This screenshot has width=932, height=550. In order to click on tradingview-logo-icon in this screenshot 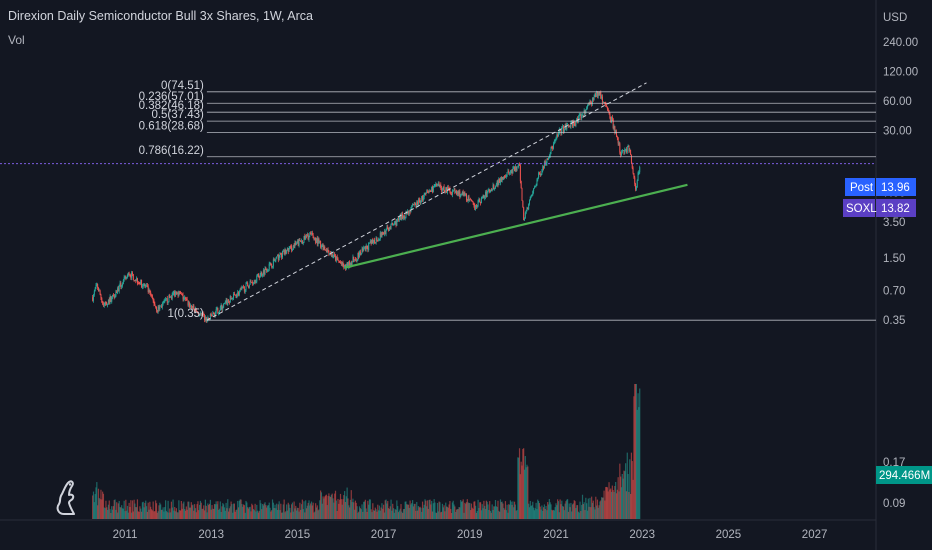, I will do `click(65, 497)`.